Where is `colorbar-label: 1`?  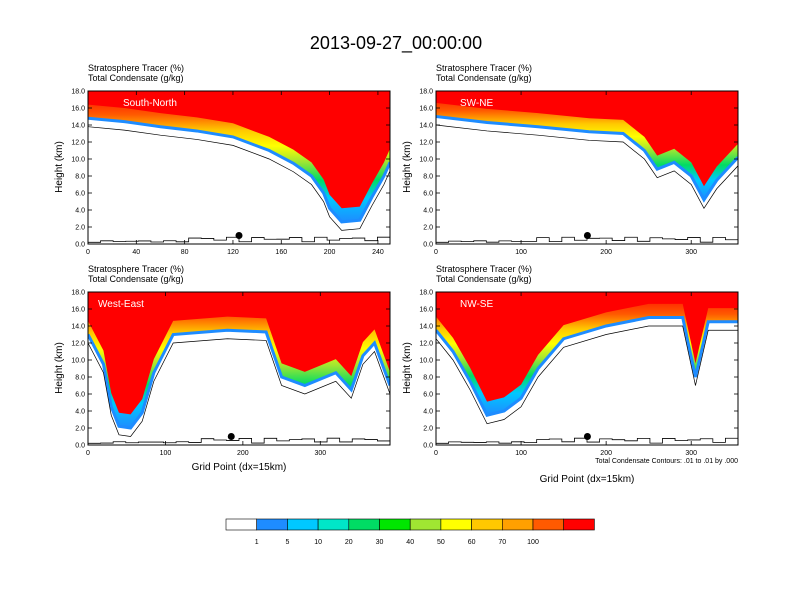 colorbar-label: 1 is located at coordinates (257, 542).